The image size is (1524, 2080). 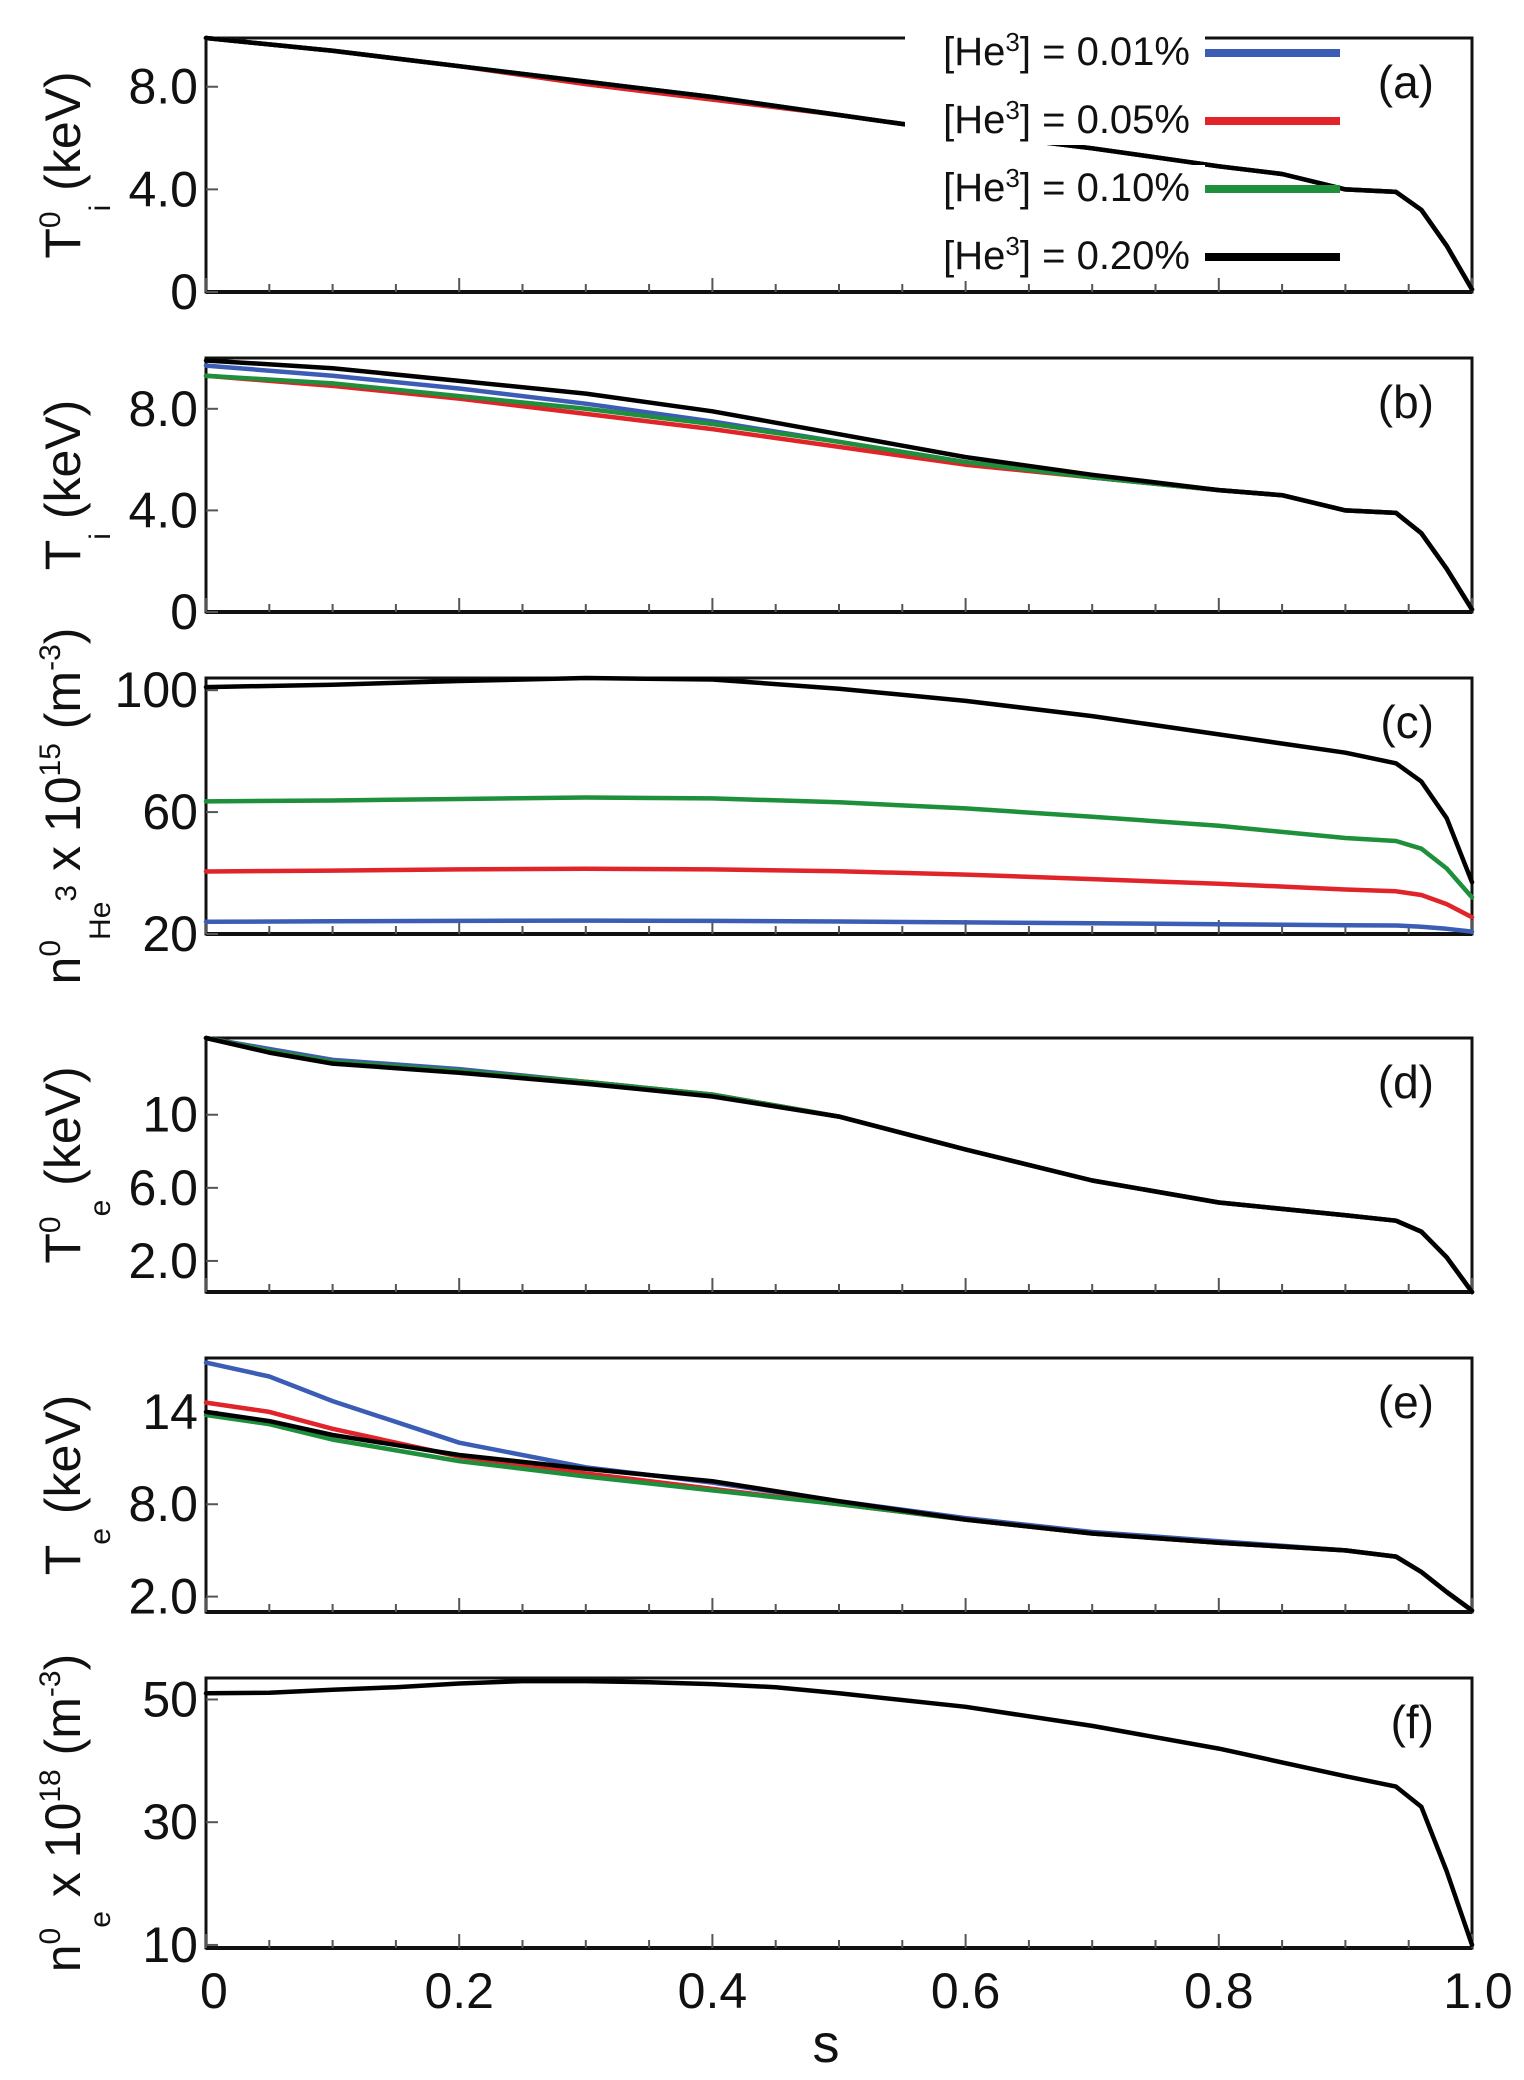 I want to click on y-axis-title: n0e x 1018 (m-3), so click(x=75, y=1813).